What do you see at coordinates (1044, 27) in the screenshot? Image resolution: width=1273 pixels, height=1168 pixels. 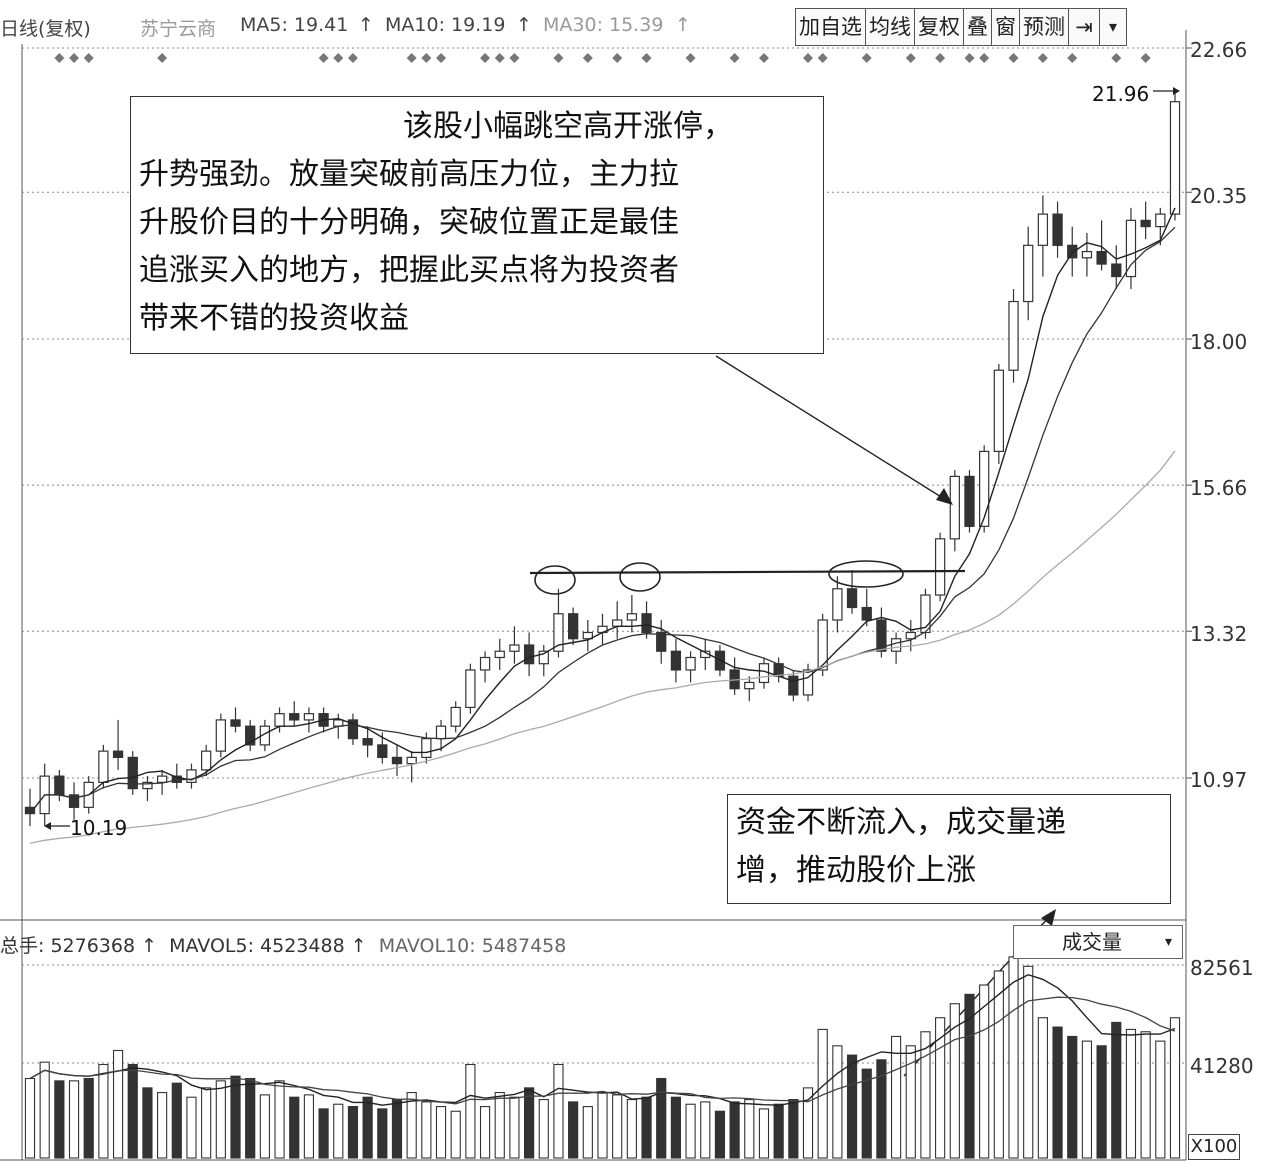 I see `predict-button: 预测` at bounding box center [1044, 27].